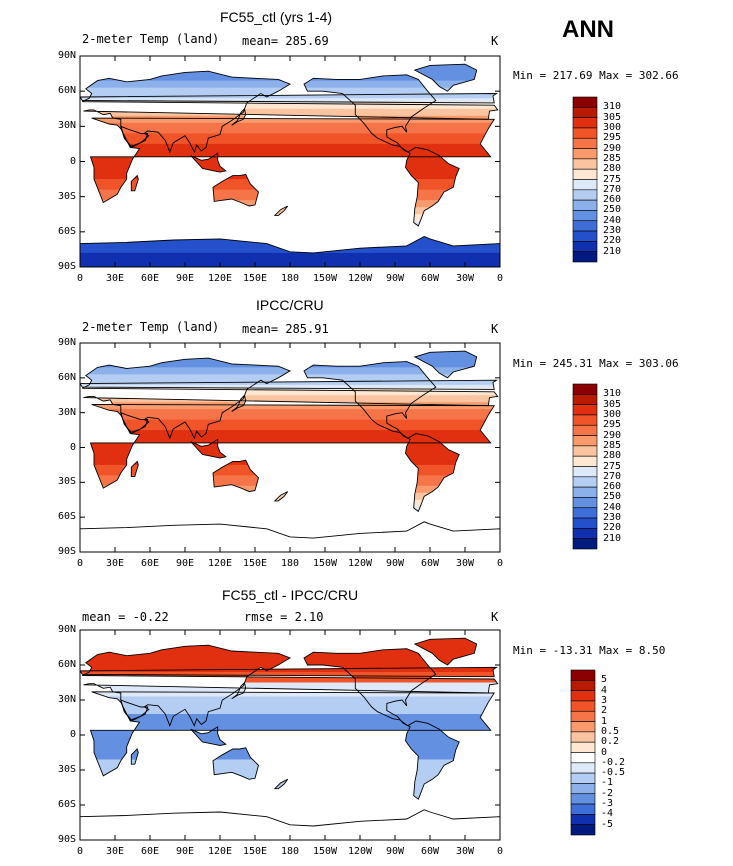  Describe the element at coordinates (115, 851) in the screenshot. I see `x-tick-label: 30E` at that location.